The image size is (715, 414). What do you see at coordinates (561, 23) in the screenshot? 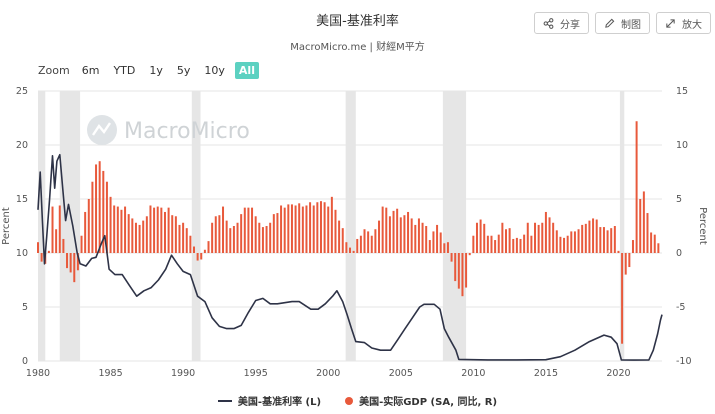
I see `share-button: 分享` at bounding box center [561, 23].